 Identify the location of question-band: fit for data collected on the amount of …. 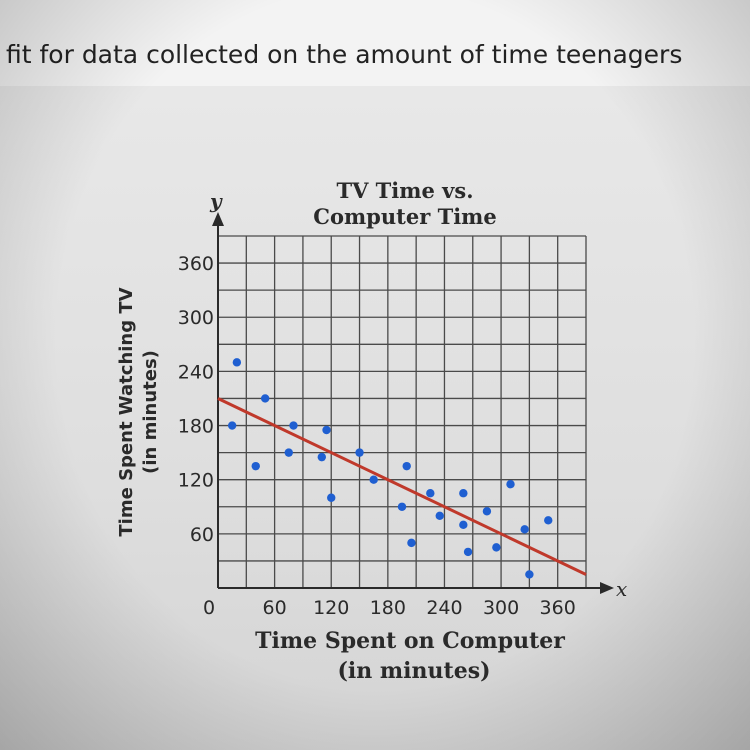
(375, 43).